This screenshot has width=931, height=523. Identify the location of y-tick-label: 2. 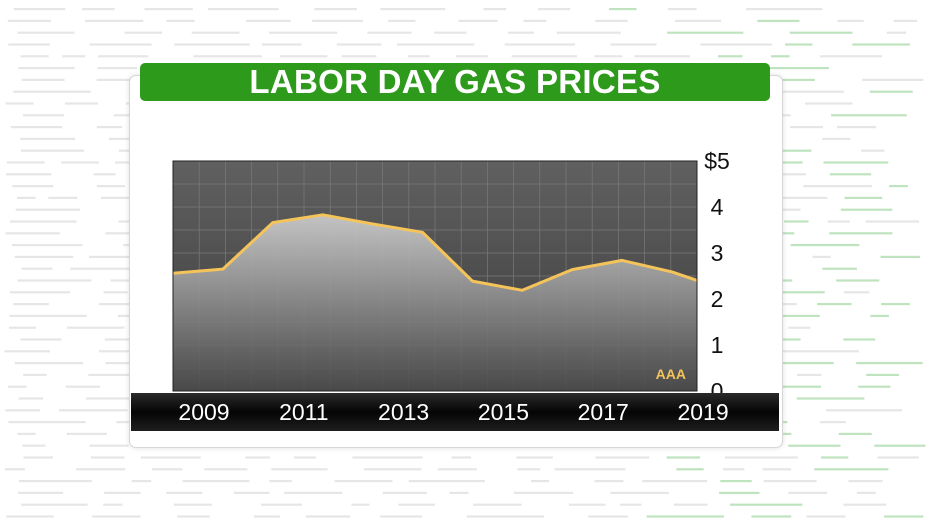
(717, 299).